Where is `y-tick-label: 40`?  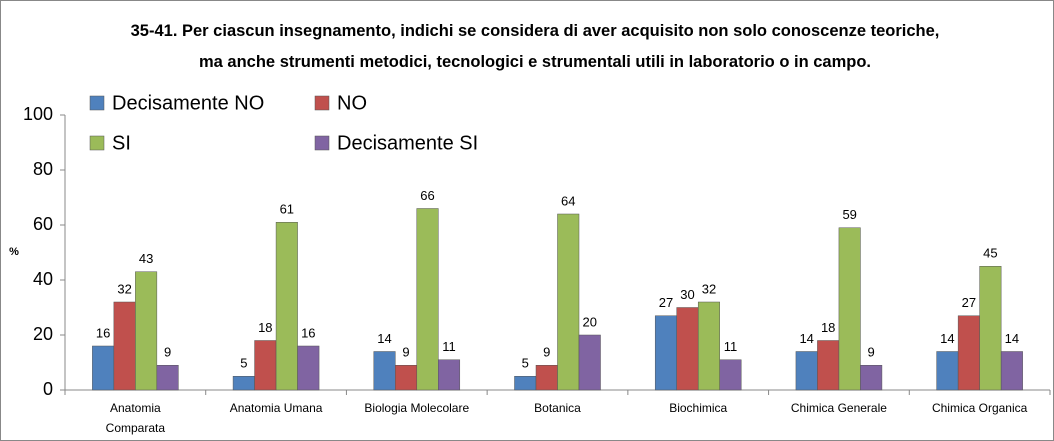 y-tick-label: 40 is located at coordinates (43, 279).